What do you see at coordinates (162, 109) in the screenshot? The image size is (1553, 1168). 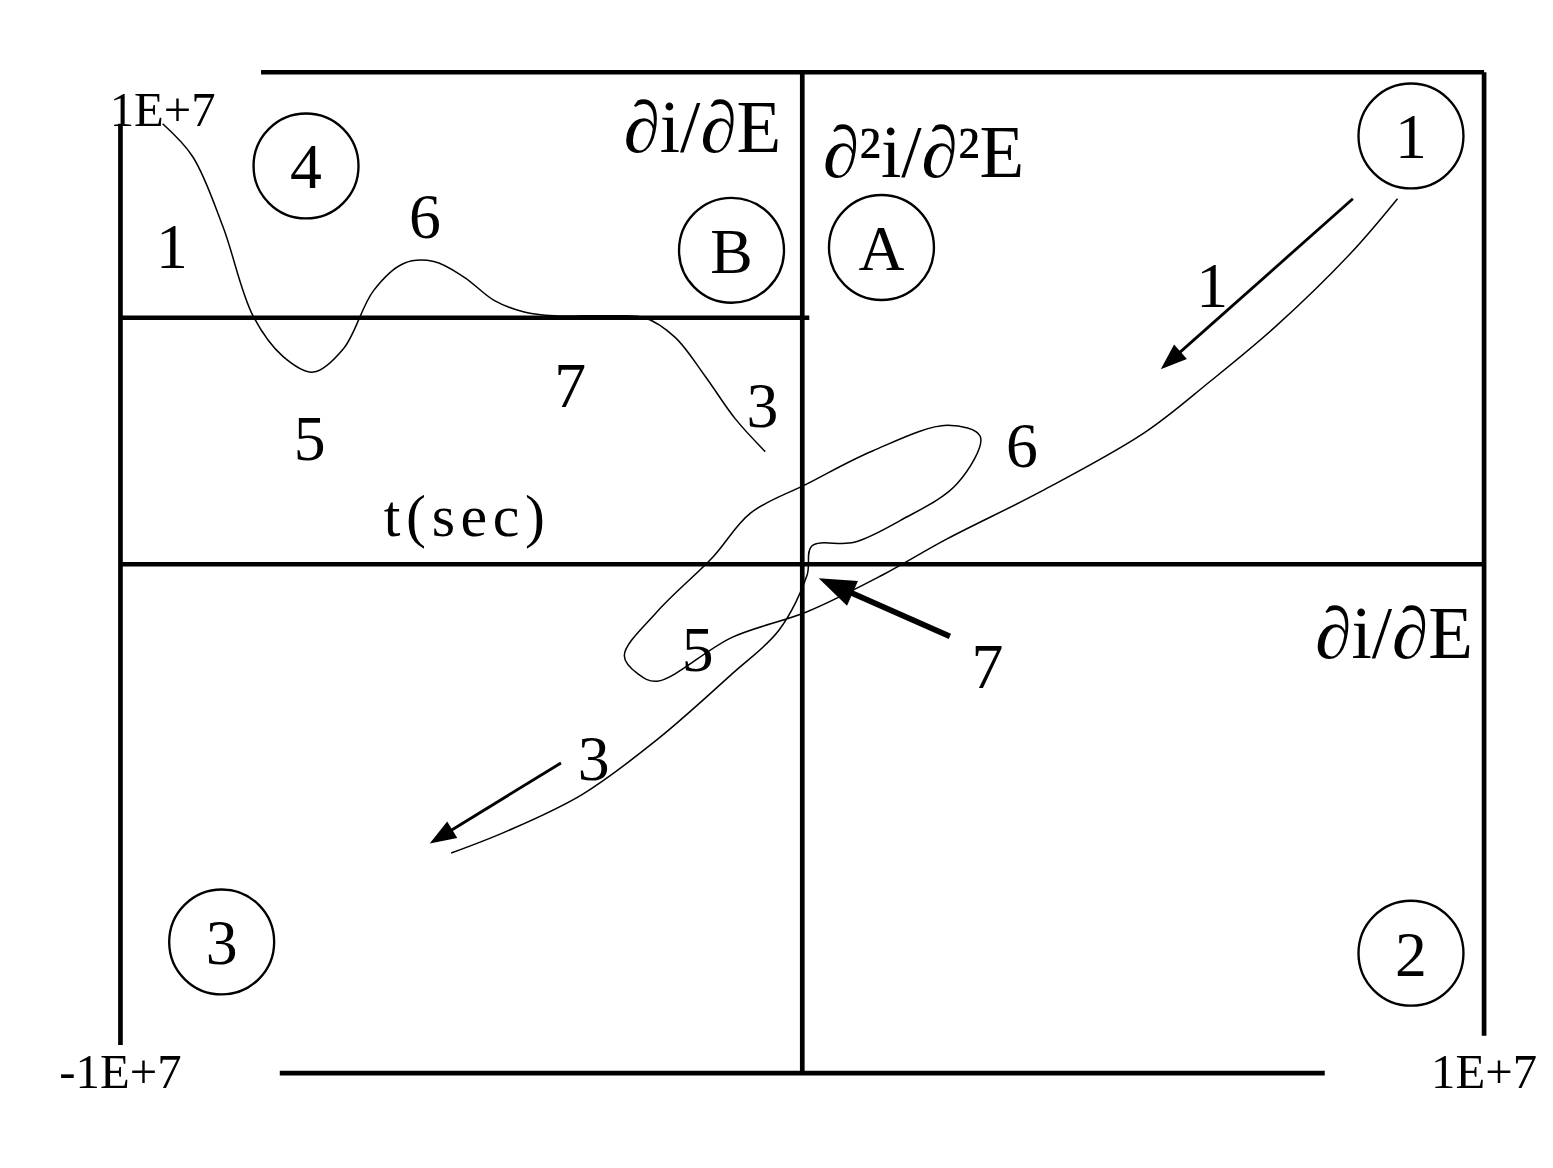 I see `annotation: 1E+7` at bounding box center [162, 109].